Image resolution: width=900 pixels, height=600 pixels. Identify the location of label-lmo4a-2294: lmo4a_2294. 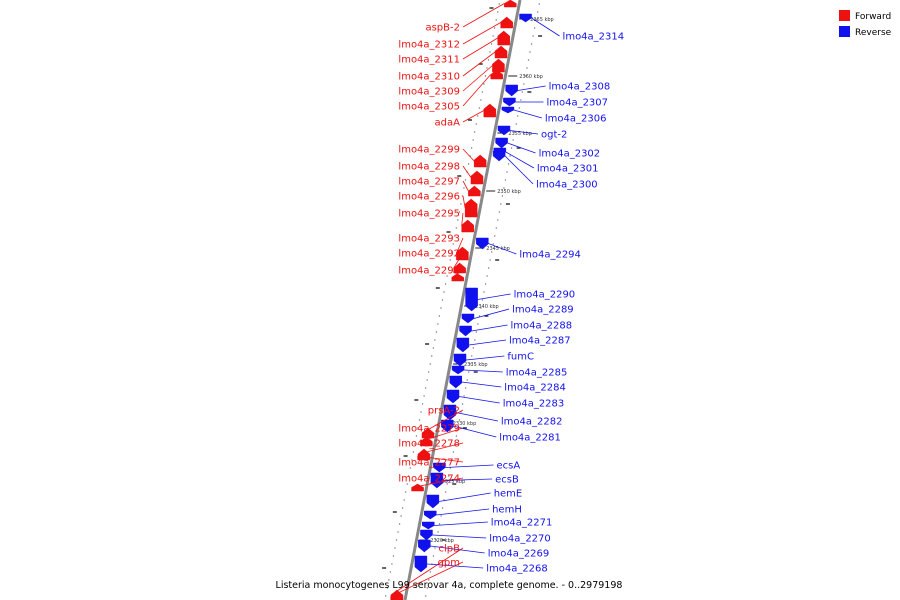
(550, 255).